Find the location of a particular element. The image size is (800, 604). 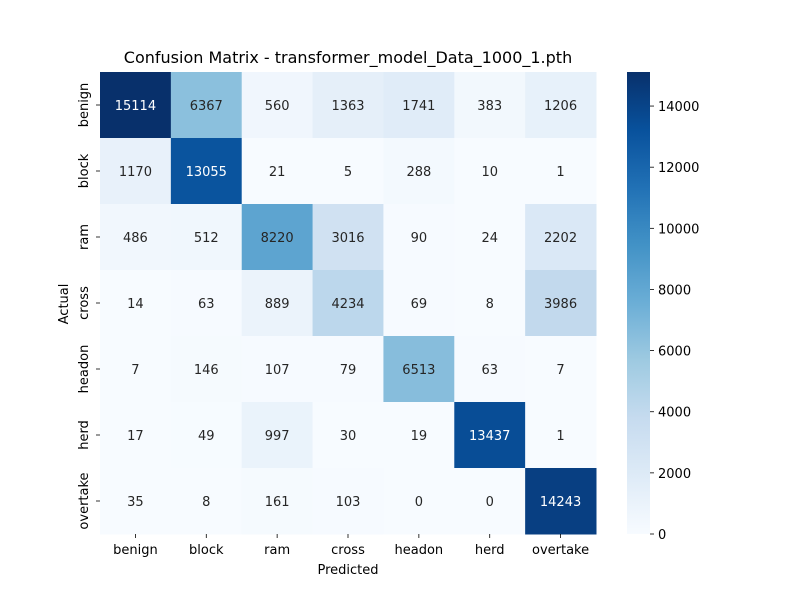

cell-value-label: 560 is located at coordinates (277, 106).